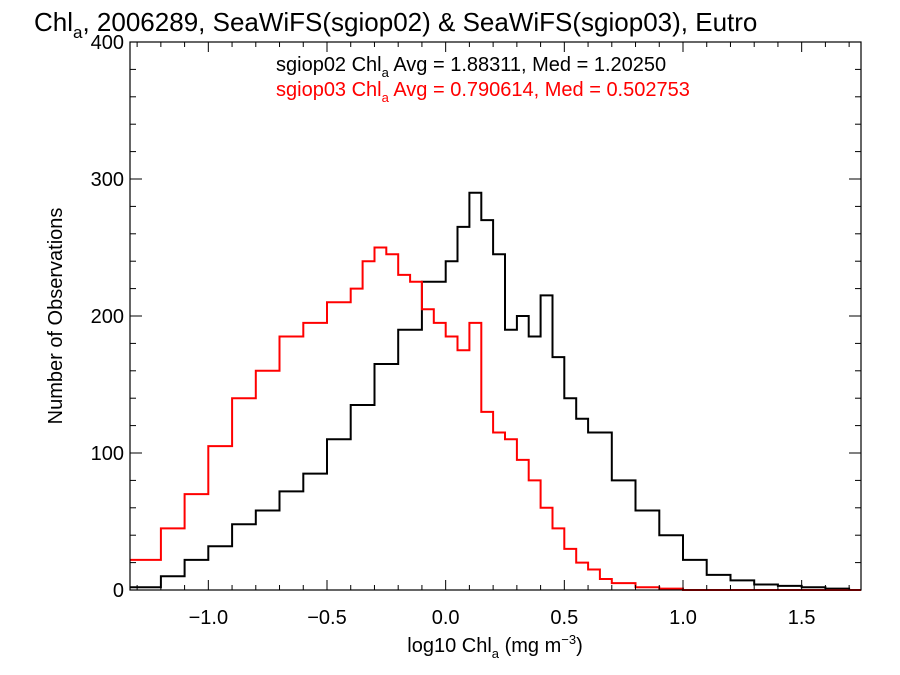  Describe the element at coordinates (494, 646) in the screenshot. I see `x-axis-label: log10 Chla (mg m−3)` at that location.